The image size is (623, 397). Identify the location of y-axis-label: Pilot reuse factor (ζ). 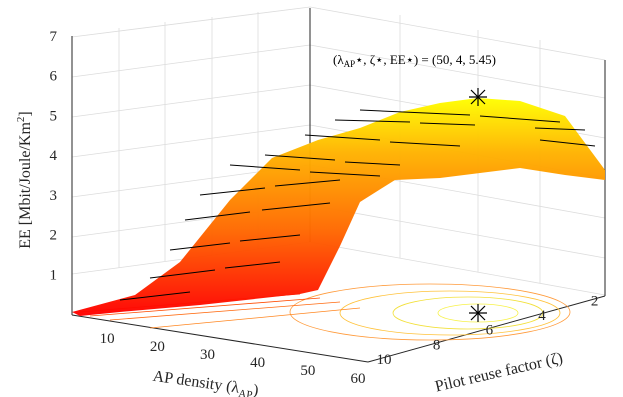
(498, 373).